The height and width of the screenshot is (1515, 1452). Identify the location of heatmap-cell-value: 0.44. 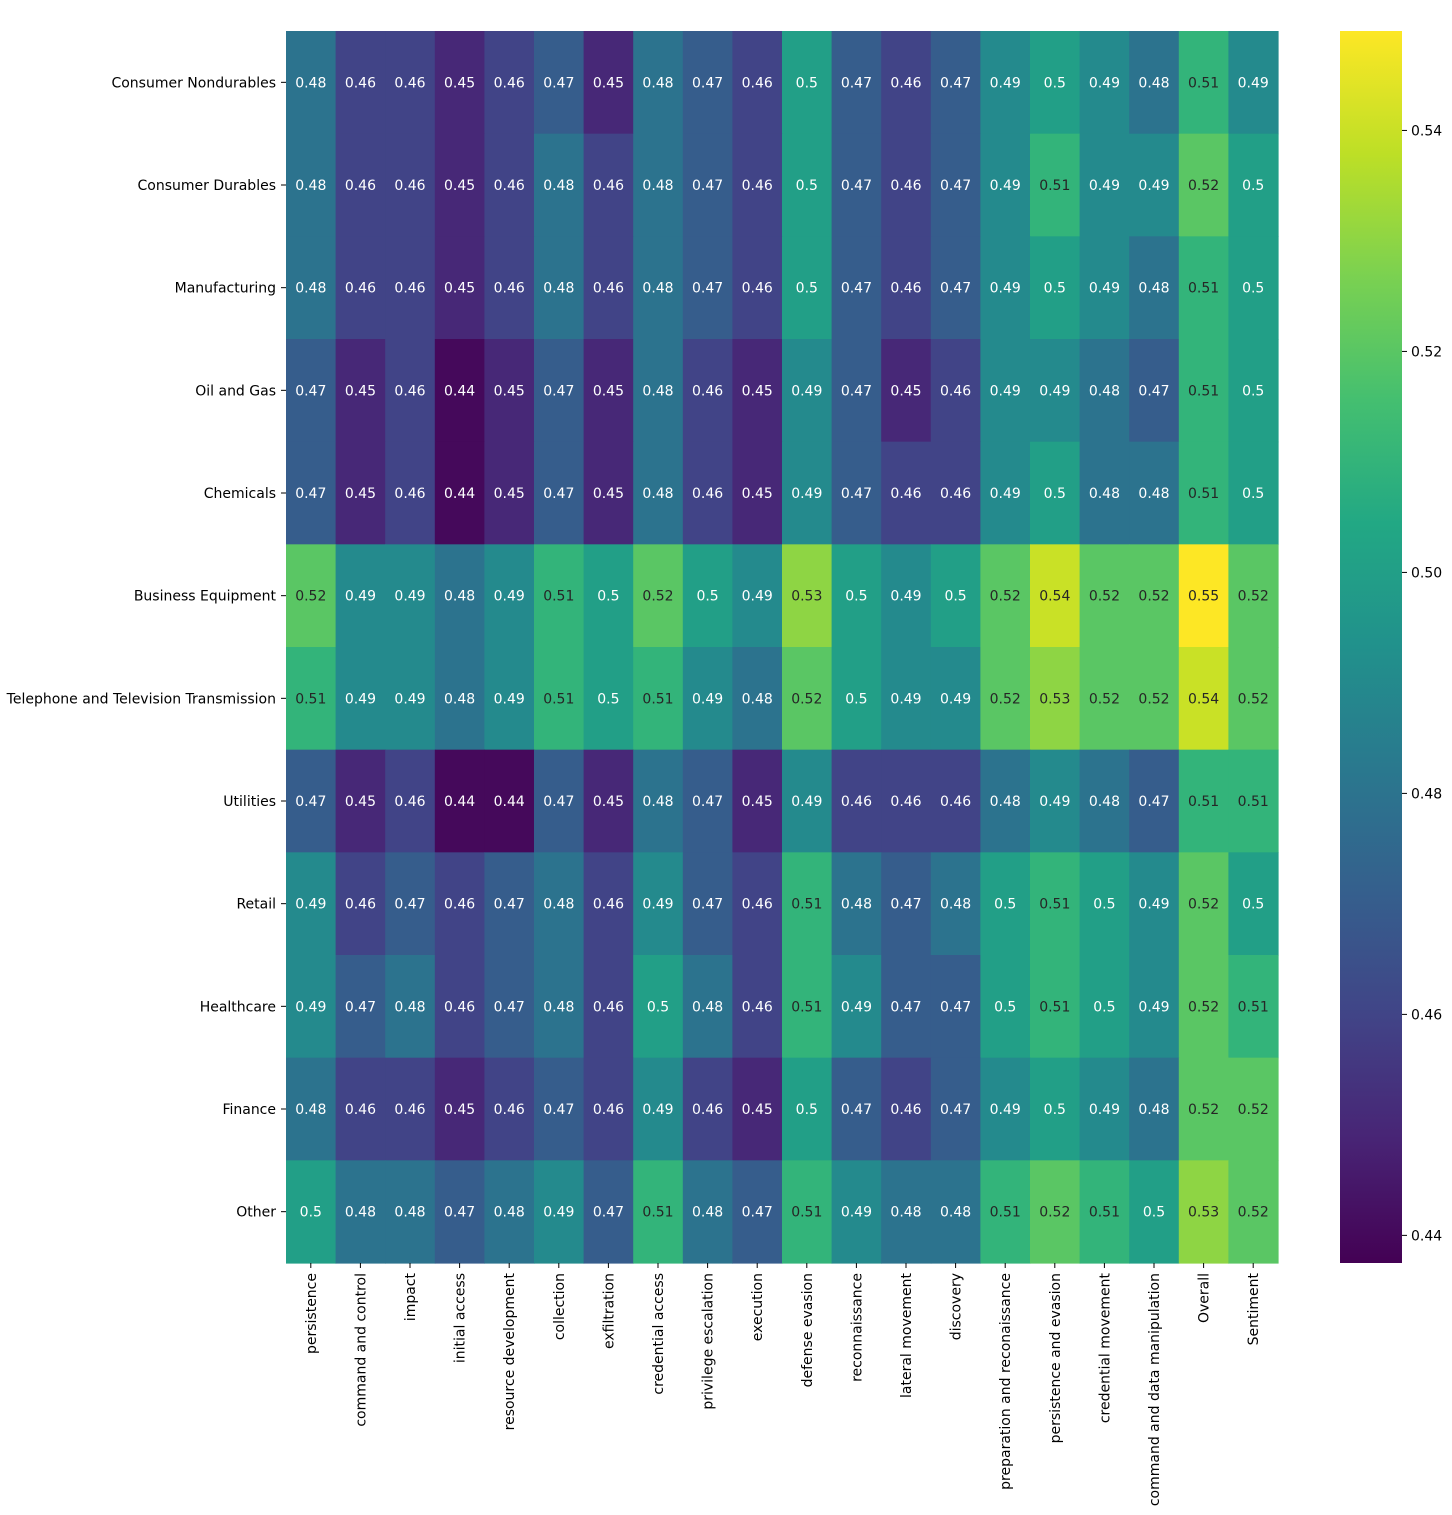
(459, 494).